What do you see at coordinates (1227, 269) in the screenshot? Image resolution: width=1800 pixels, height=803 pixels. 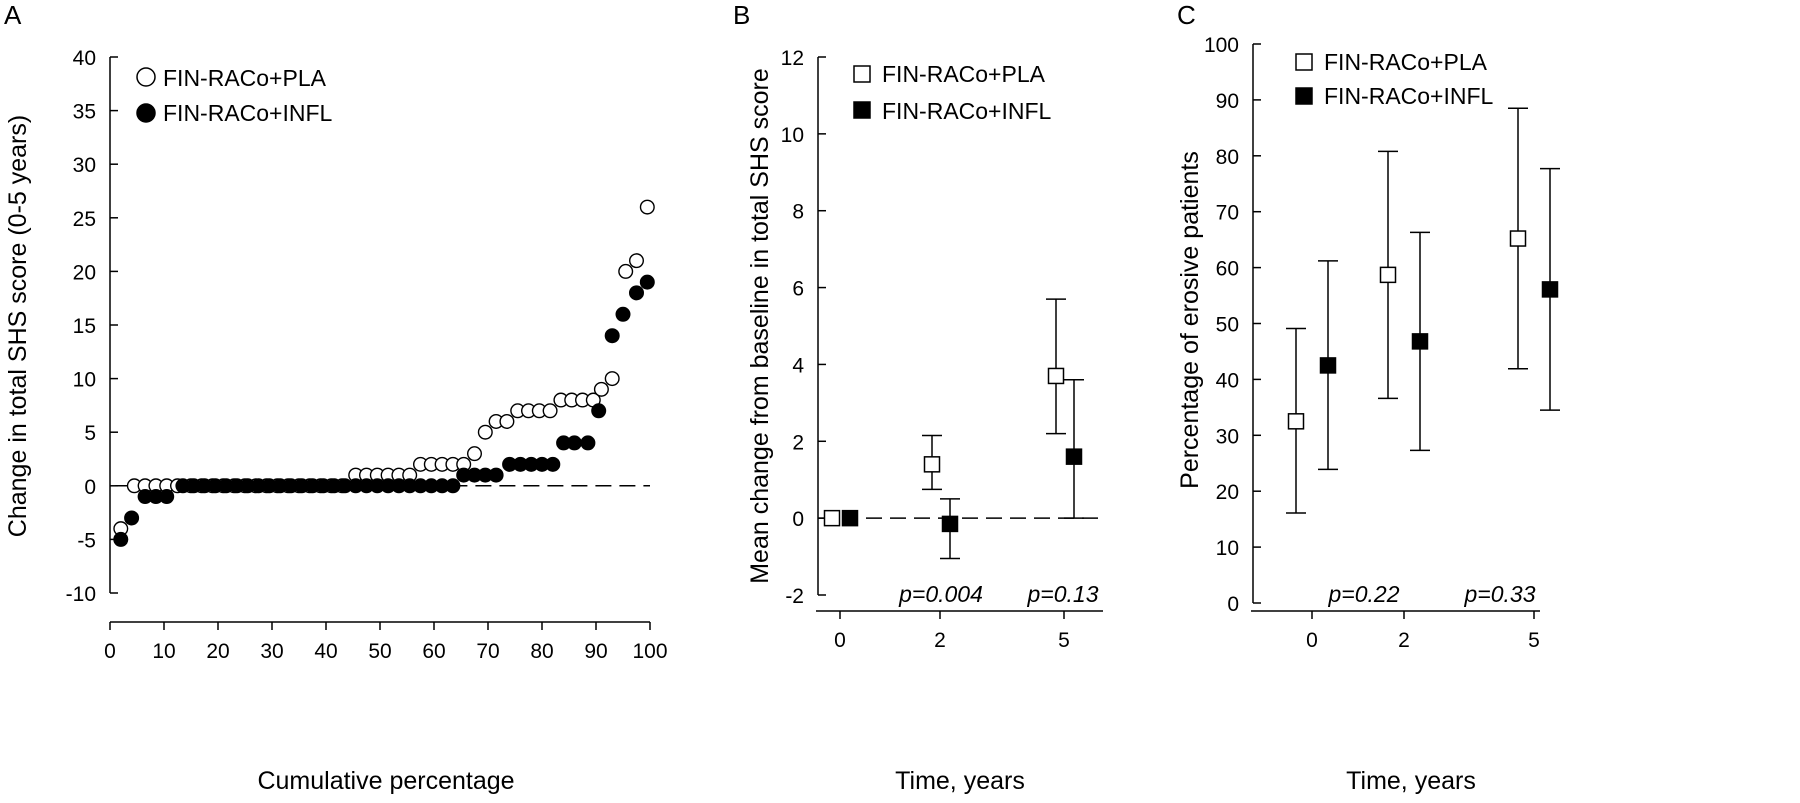 I see `panel-c-y-tick-label: 60` at bounding box center [1227, 269].